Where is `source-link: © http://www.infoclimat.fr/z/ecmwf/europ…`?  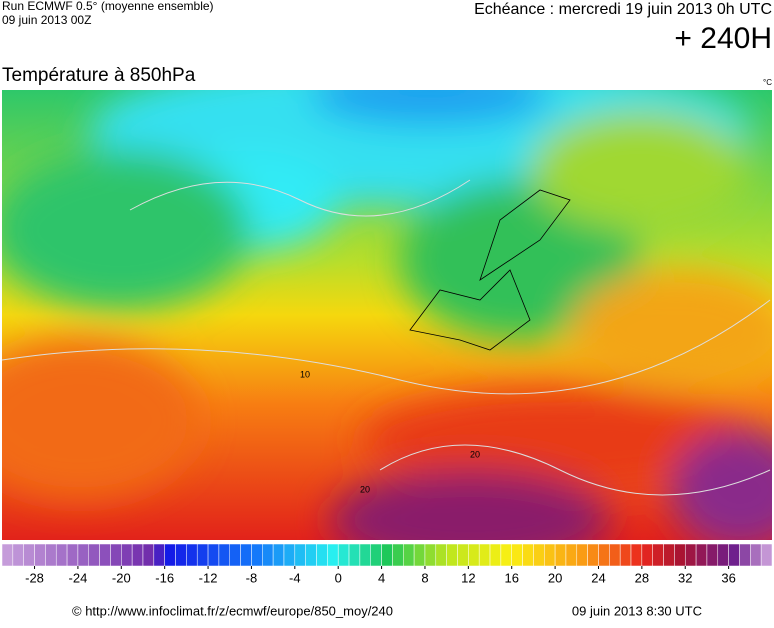 source-link: © http://www.infoclimat.fr/z/ecmwf/europ… is located at coordinates (232, 610).